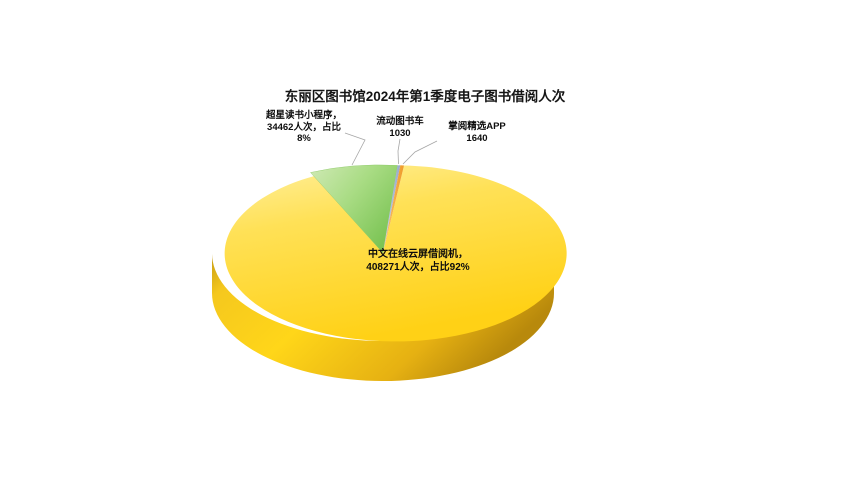 Image resolution: width=850 pixels, height=478 pixels. I want to click on pie-slice-mobile-car, so click(392, 209).